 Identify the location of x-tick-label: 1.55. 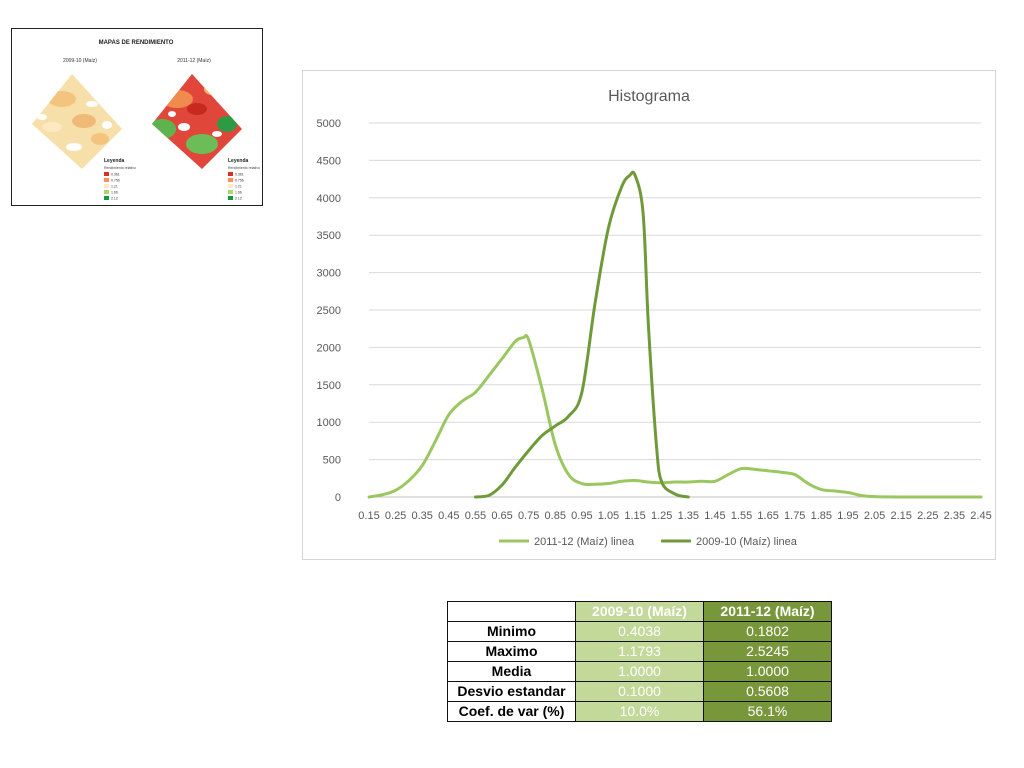
(741, 516).